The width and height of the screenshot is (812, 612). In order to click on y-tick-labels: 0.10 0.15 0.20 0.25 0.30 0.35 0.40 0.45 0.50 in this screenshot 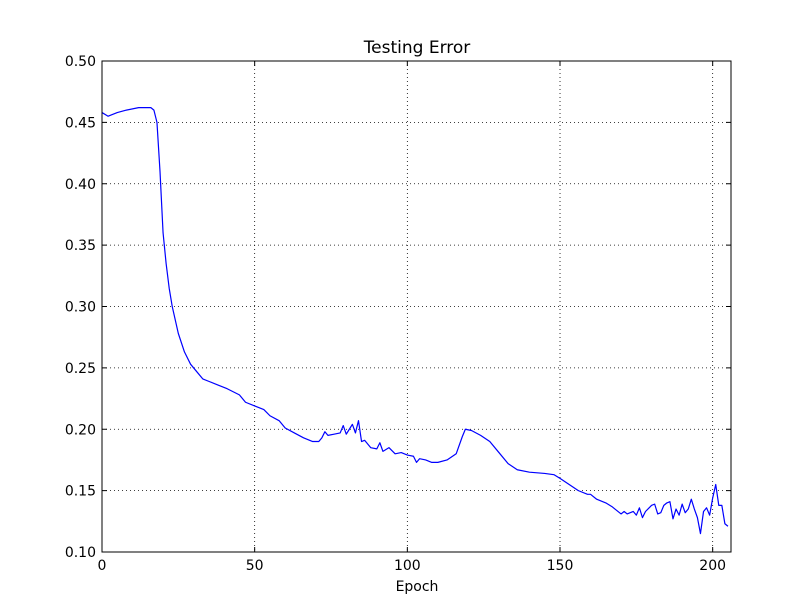, I will do `click(80, 307)`.